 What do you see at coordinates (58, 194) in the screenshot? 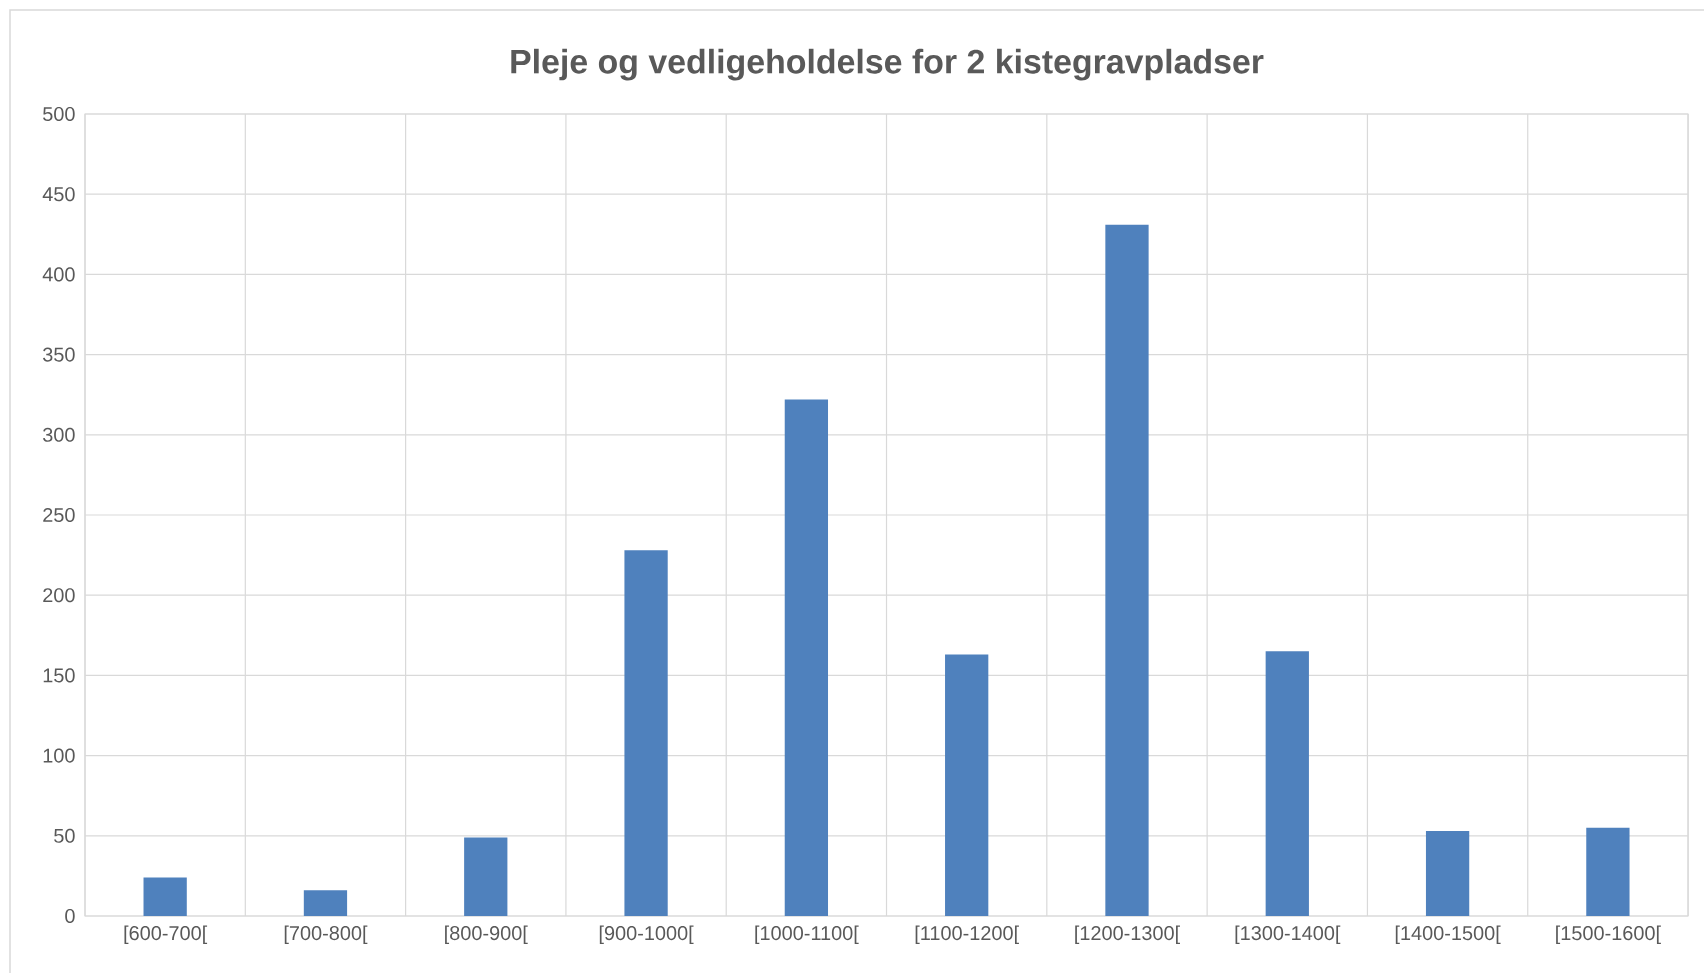
I see `y-tick-label: 450` at bounding box center [58, 194].